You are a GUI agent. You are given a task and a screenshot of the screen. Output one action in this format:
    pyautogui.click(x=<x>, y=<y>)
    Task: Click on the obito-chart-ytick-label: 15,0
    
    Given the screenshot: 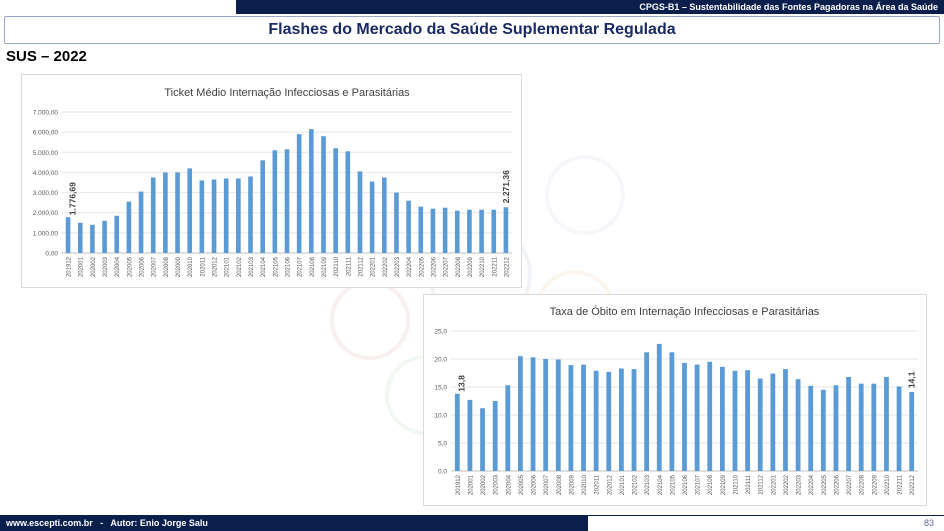 What is the action you would take?
    pyautogui.click(x=440, y=388)
    